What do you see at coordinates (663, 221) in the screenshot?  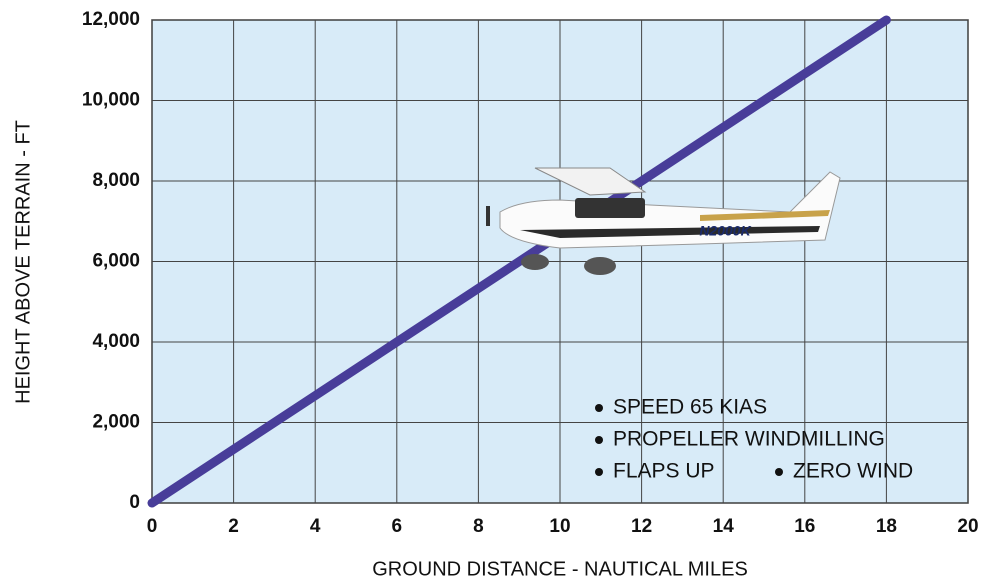 I see `aircraft: N2000K` at bounding box center [663, 221].